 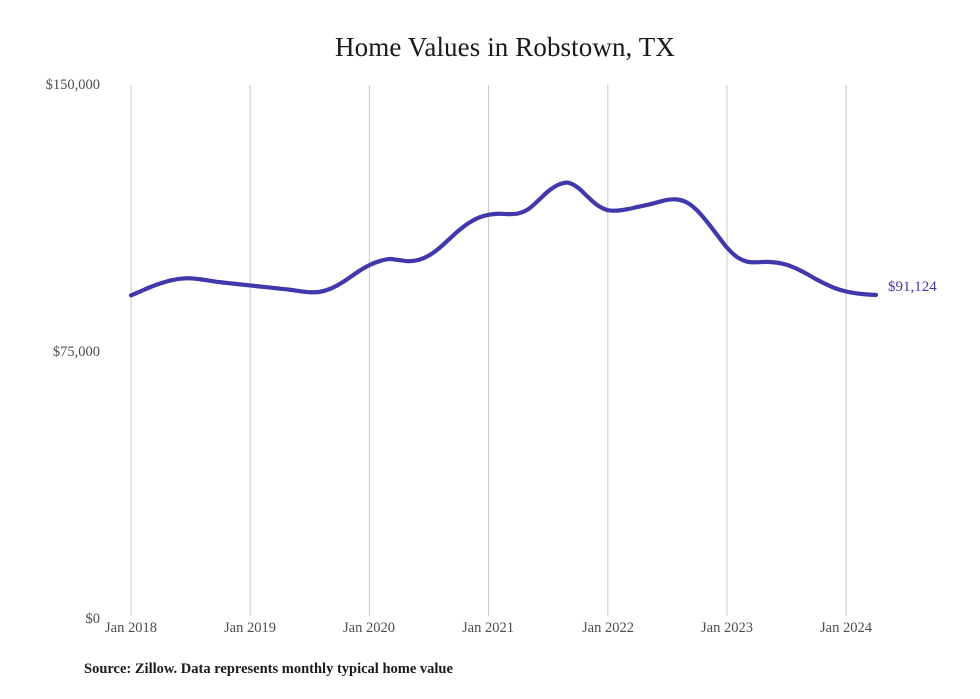 I want to click on ytick-label-75000: $75,000, so click(x=76, y=352).